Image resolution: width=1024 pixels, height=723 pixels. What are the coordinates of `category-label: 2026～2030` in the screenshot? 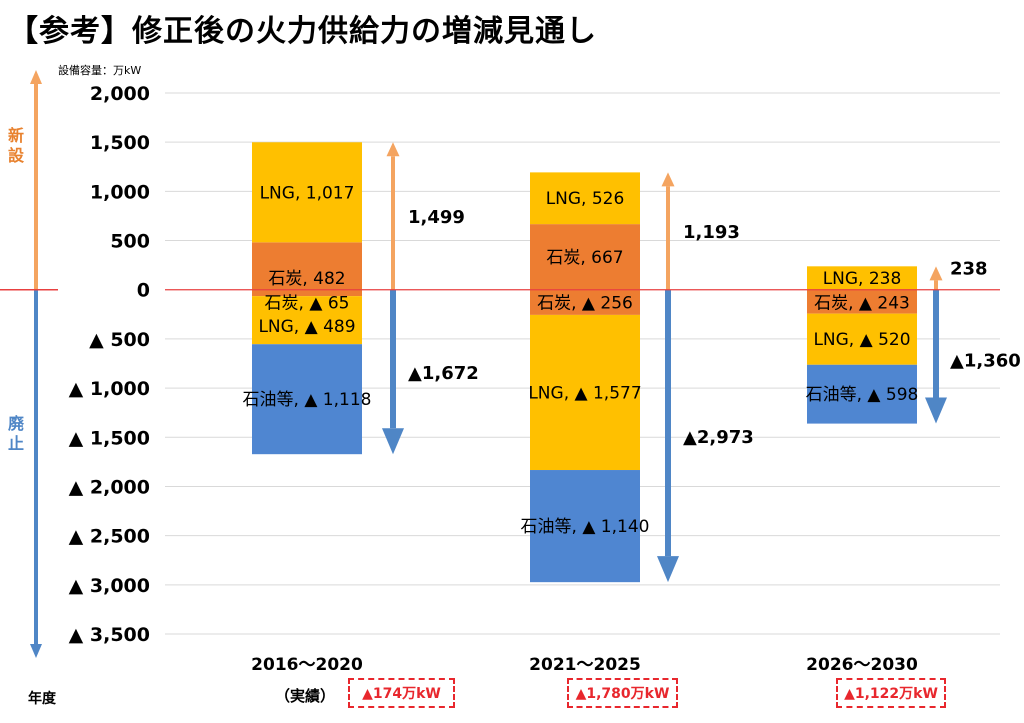 It's located at (862, 665).